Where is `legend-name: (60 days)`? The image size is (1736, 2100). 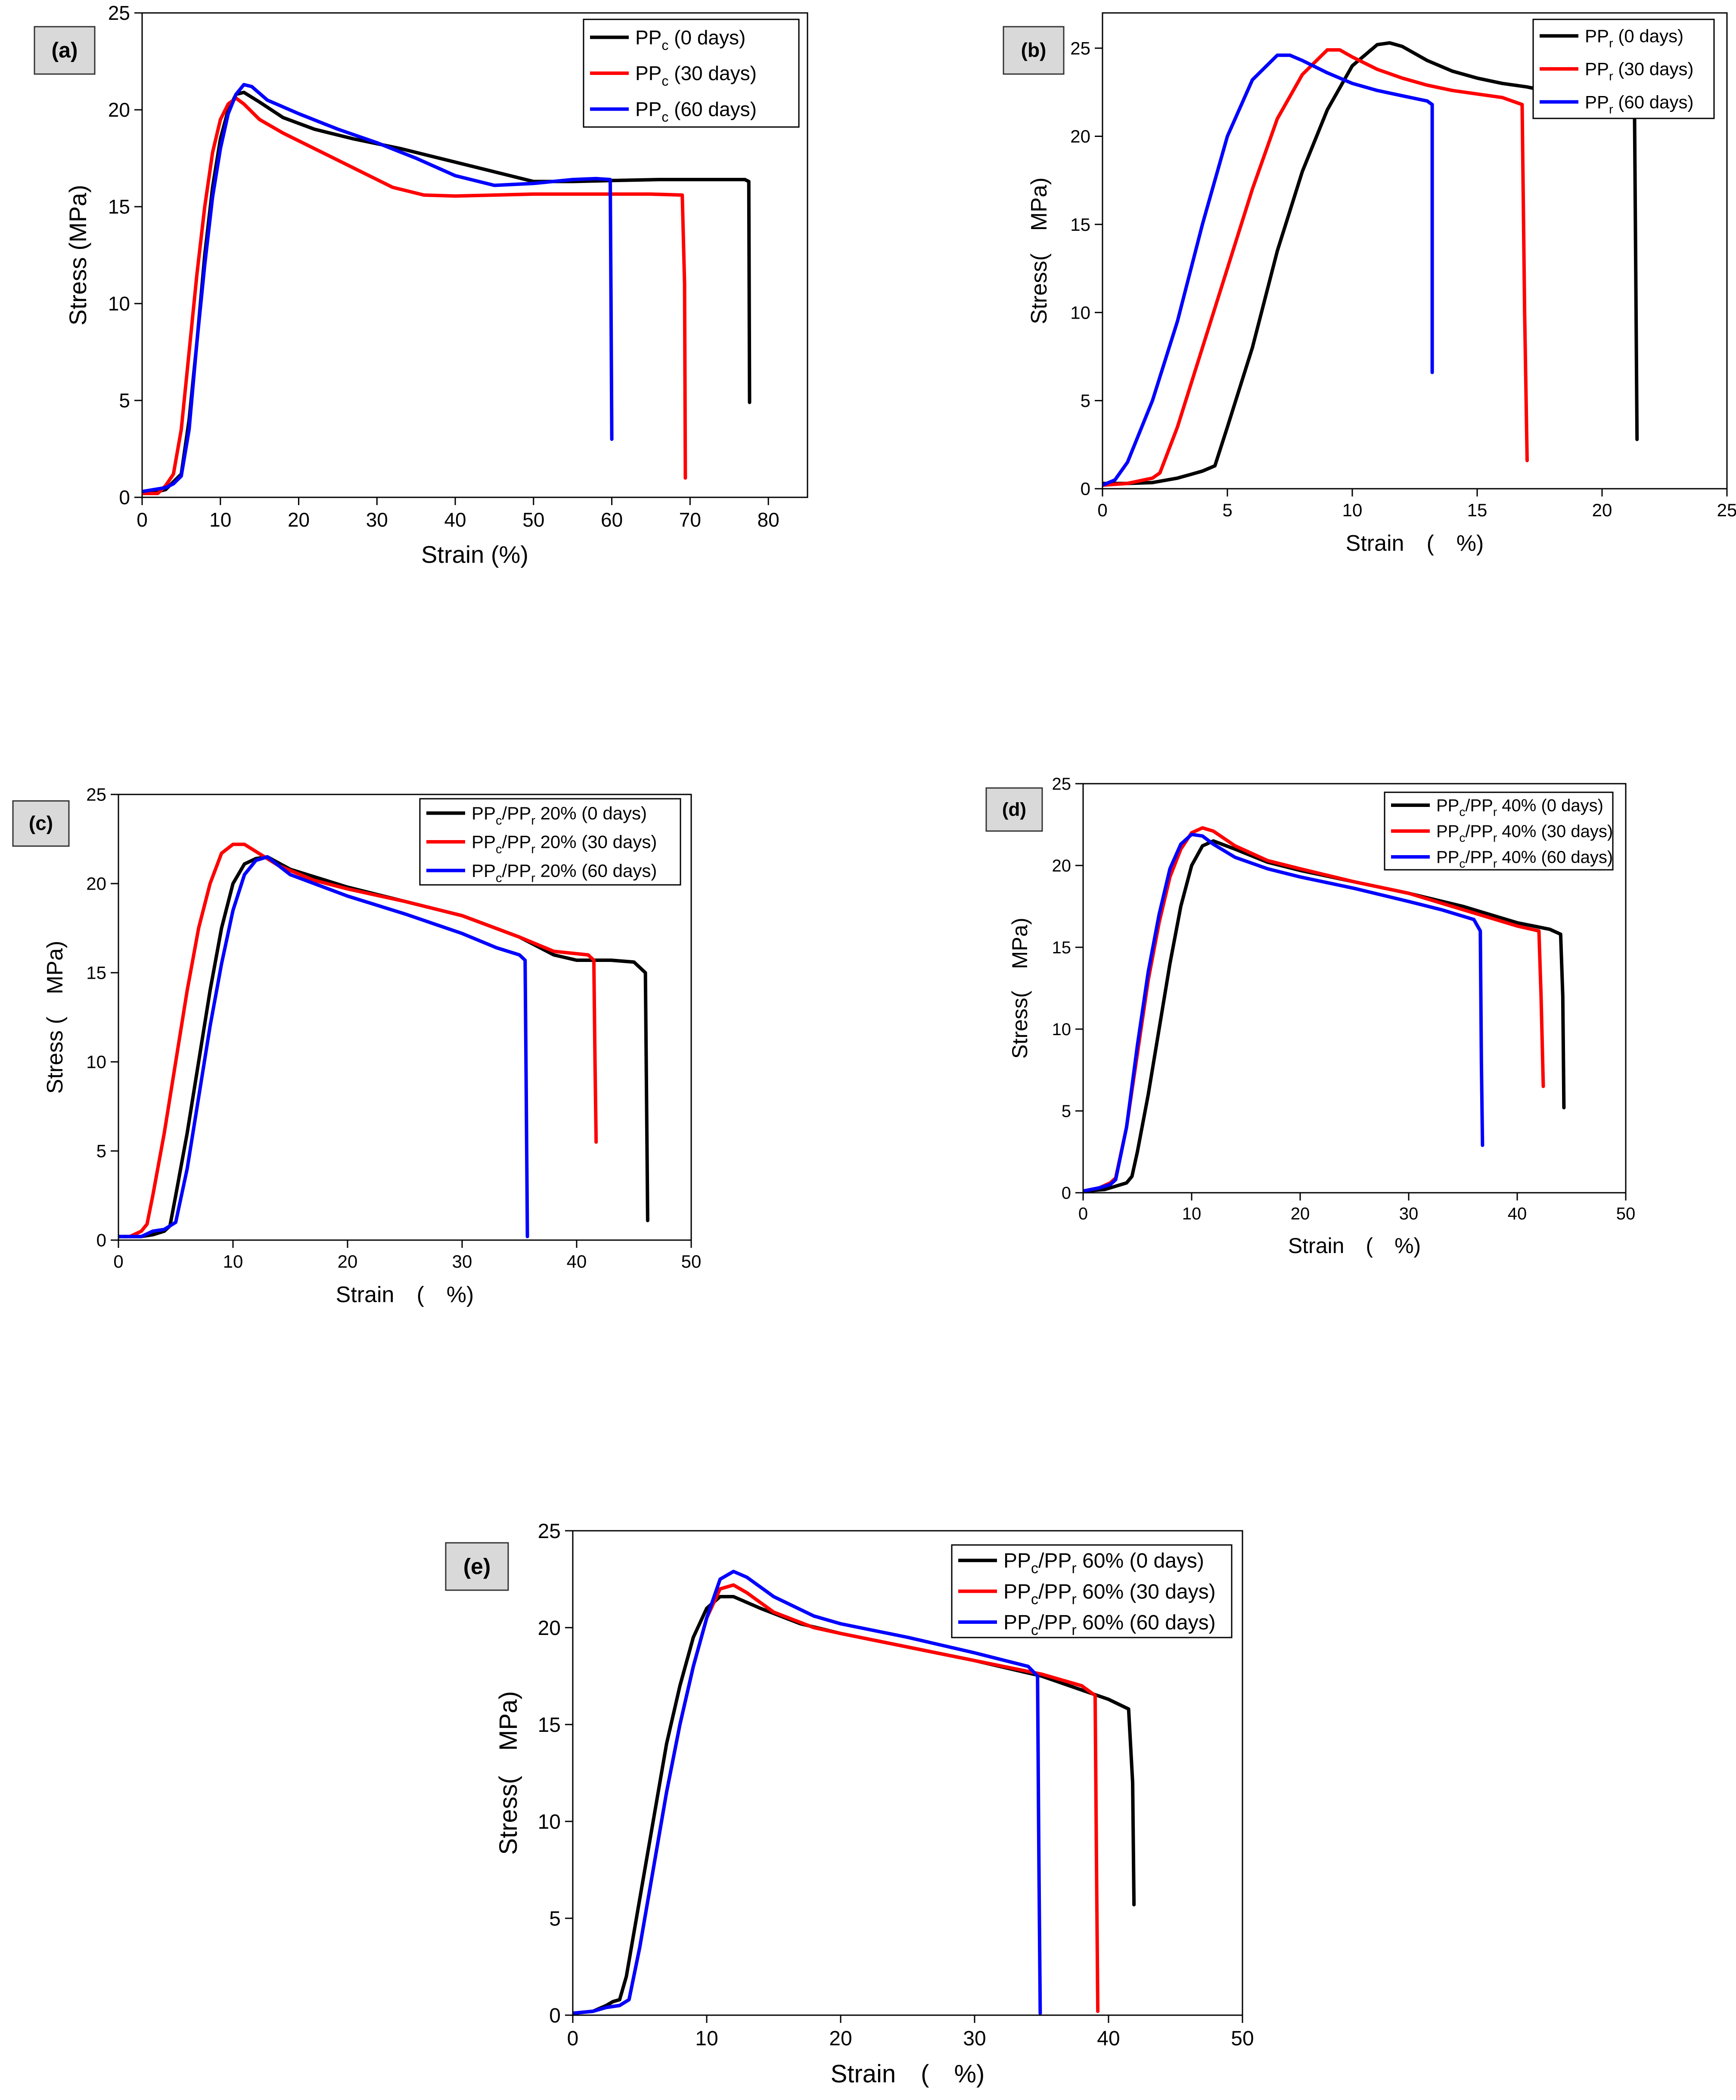
legend-name: (60 days) is located at coordinates (1654, 102).